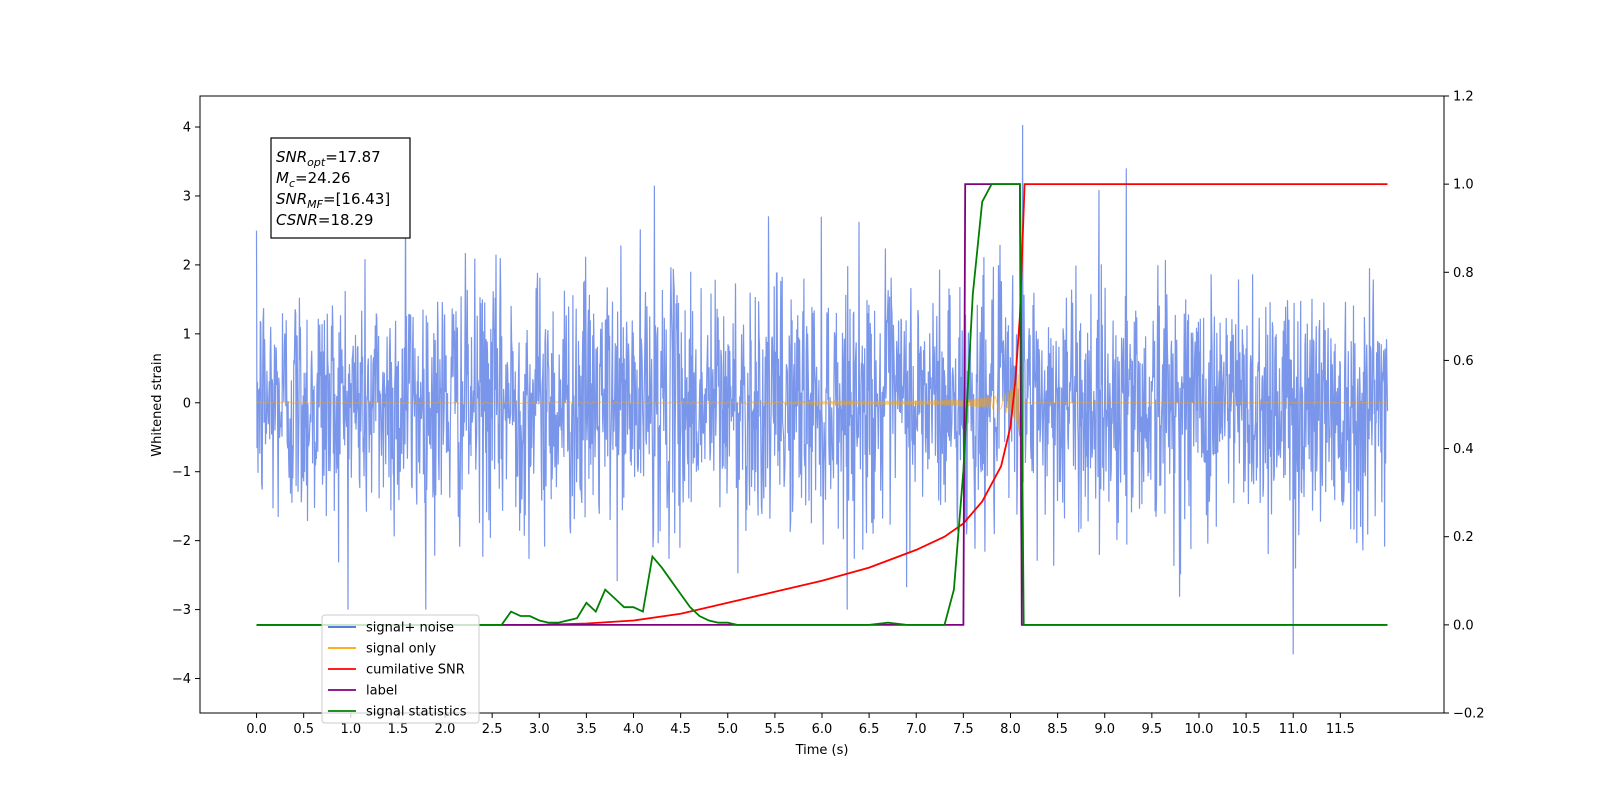 The height and width of the screenshot is (800, 1600). I want to click on legend-entry-label: signal+ noise, so click(410, 628).